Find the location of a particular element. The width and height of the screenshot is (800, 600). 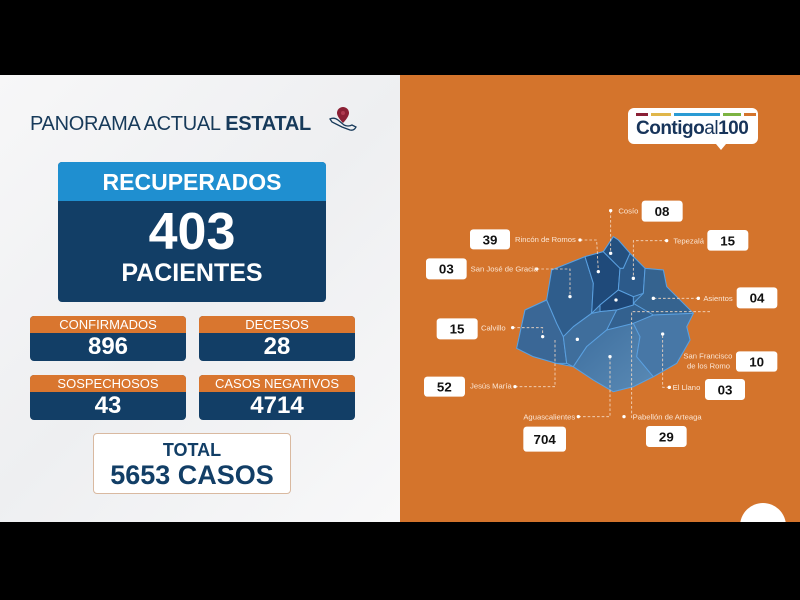

label-rincon-de-romos: Rincón de Romos is located at coordinates (545, 239).